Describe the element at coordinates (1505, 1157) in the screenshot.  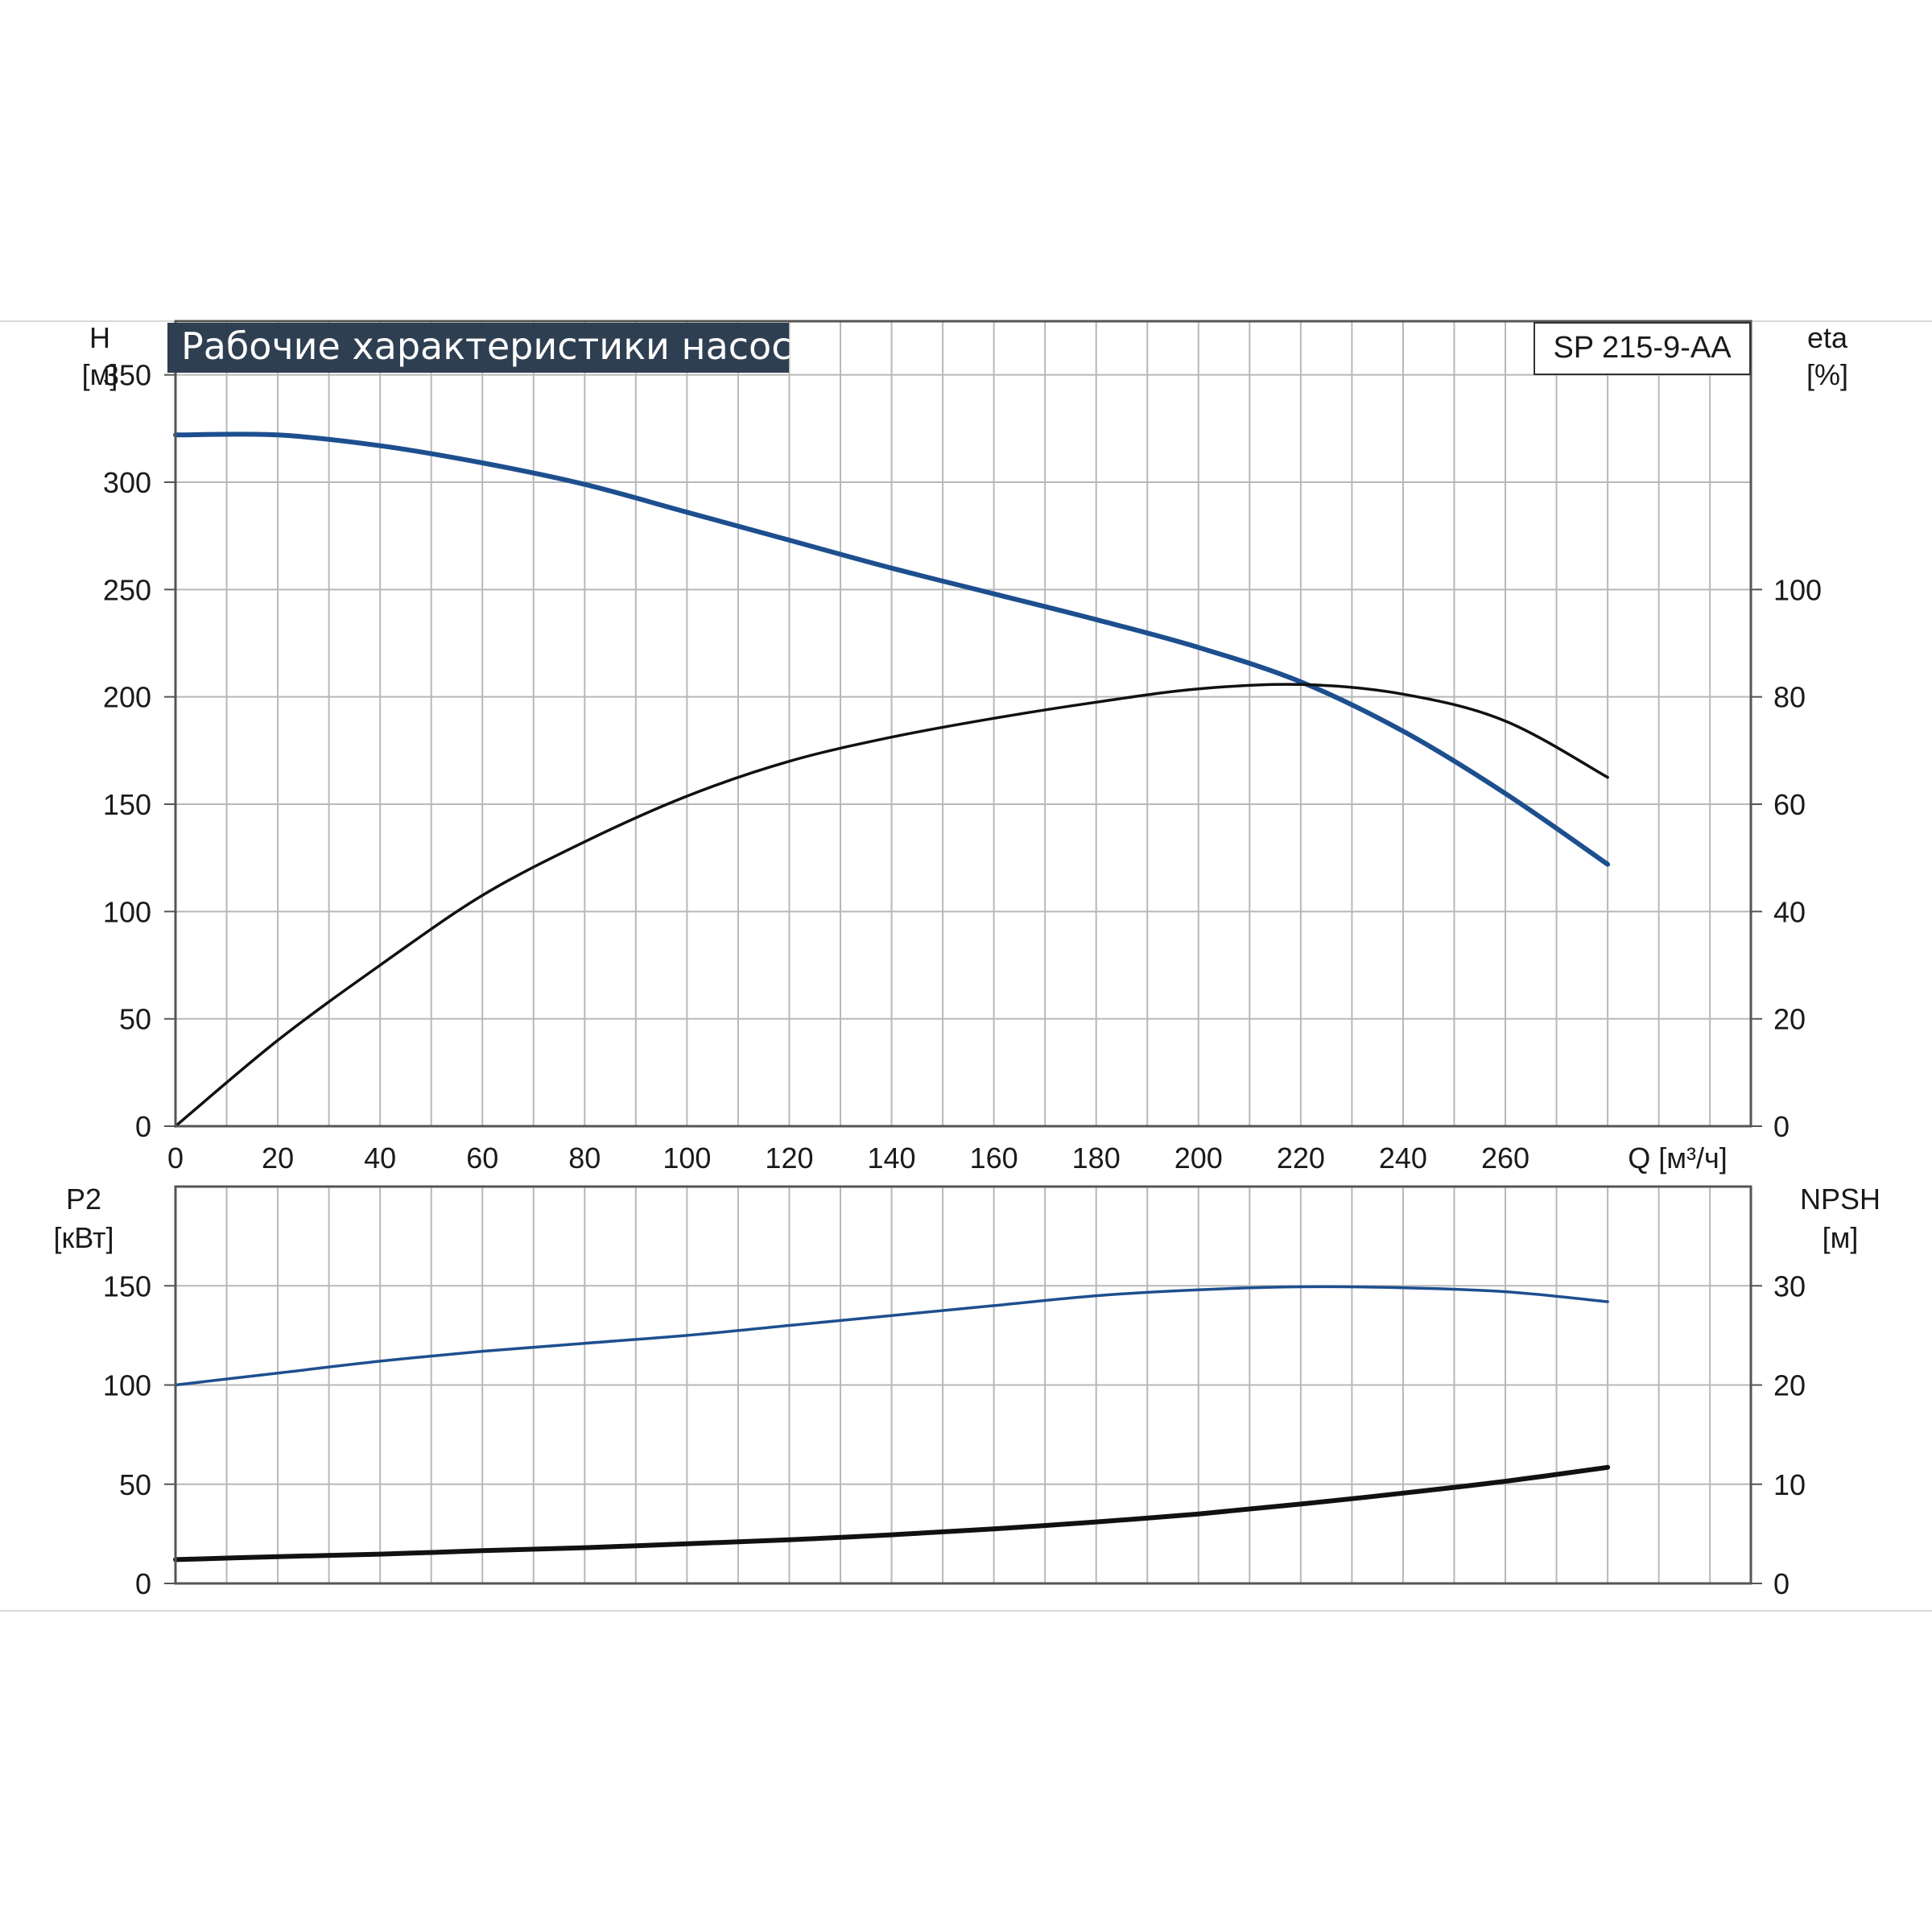
I see `x-tick-label: 260` at that location.